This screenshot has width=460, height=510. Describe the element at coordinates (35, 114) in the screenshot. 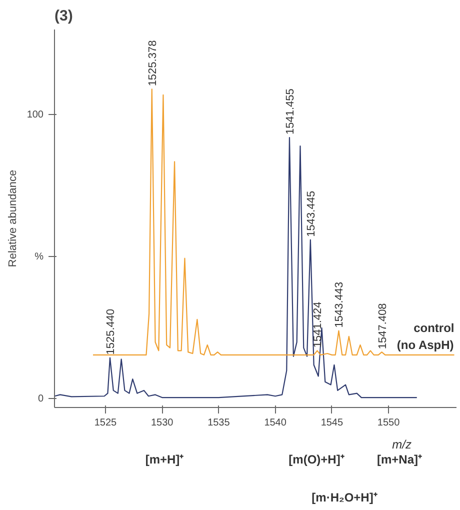

I see `y-tick-label: 100` at that location.